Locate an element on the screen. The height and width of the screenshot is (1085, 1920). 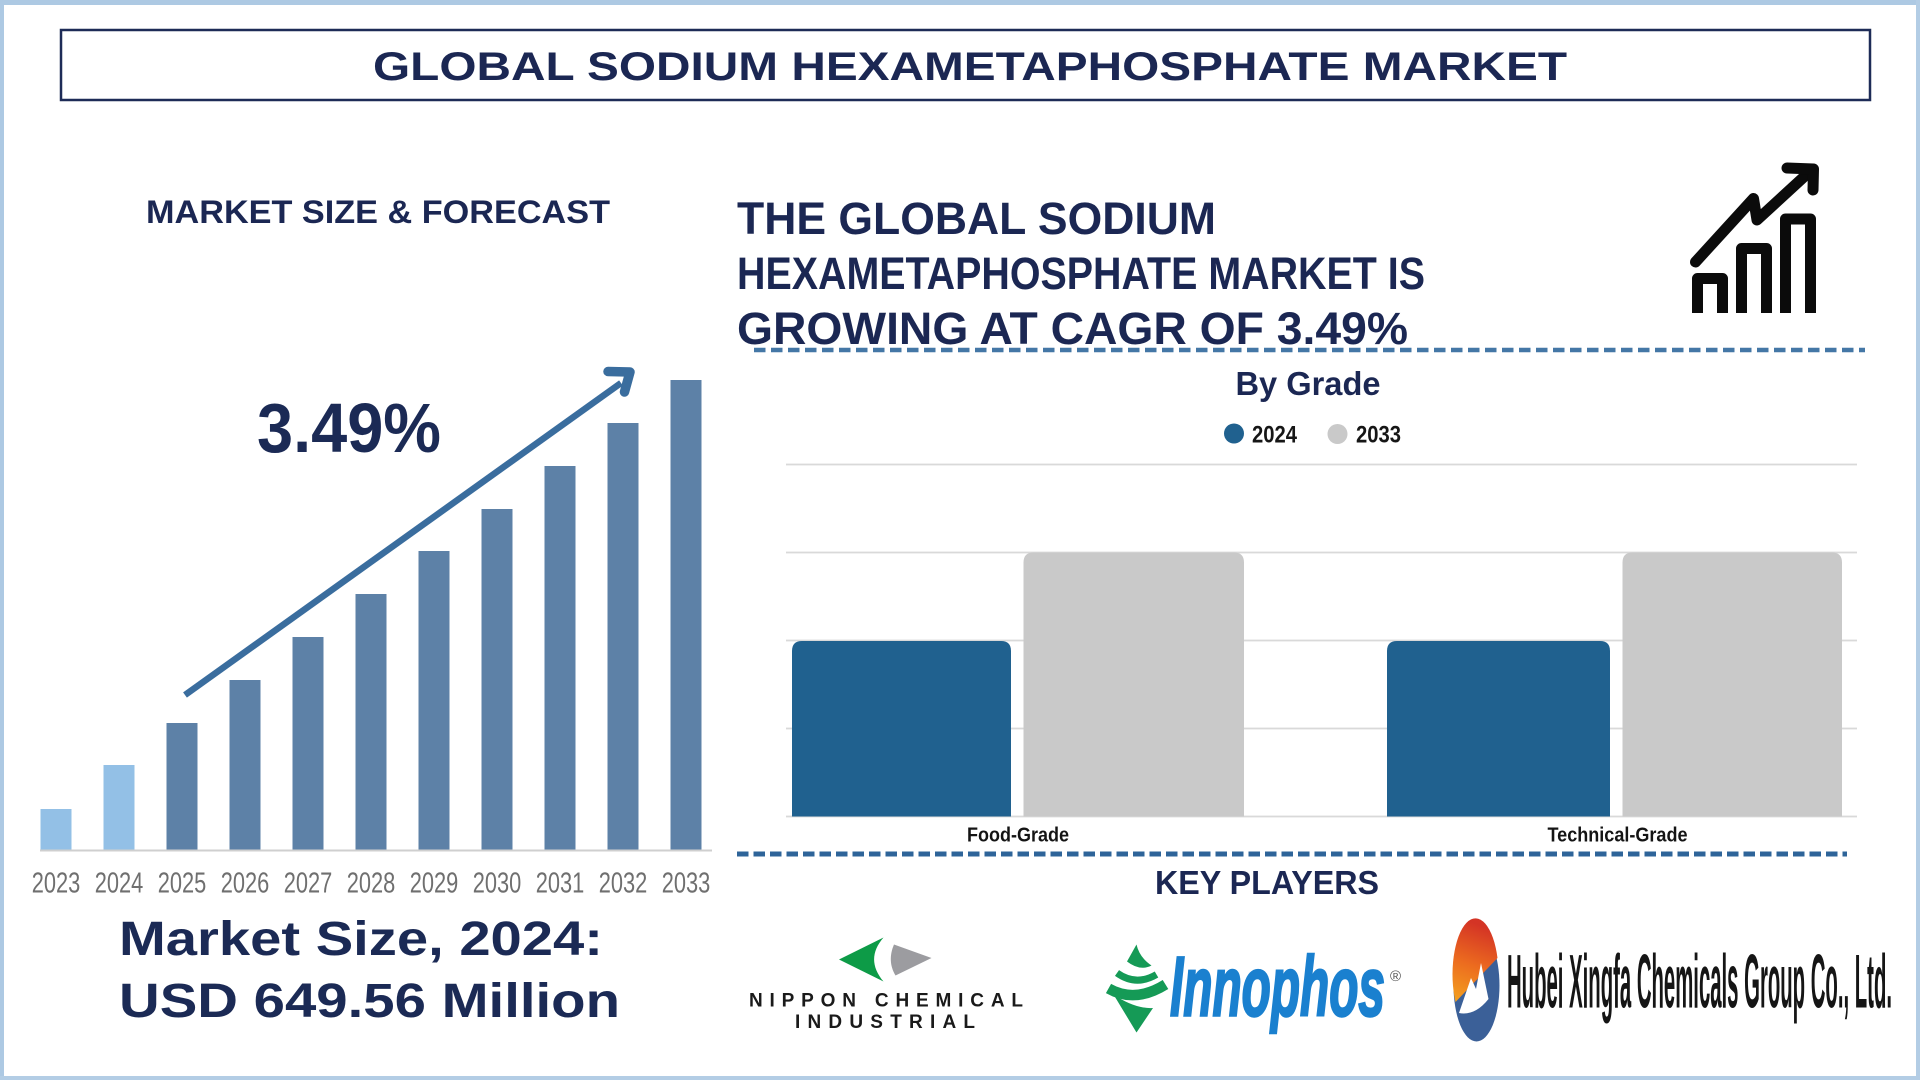
svg-text: 2030 is located at coordinates (497, 884).